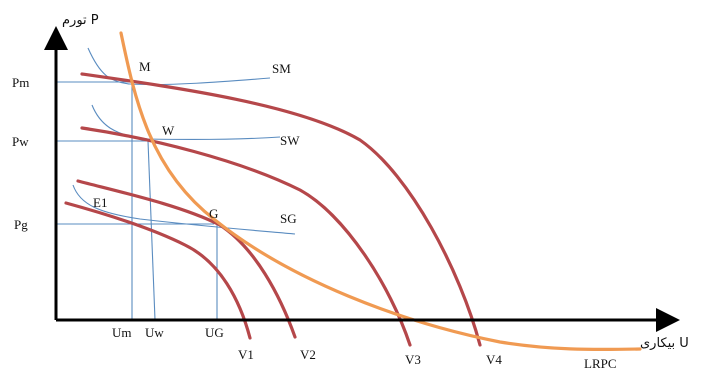 This screenshot has width=706, height=372. Describe the element at coordinates (413, 359) in the screenshot. I see `label-v3: V3` at that location.